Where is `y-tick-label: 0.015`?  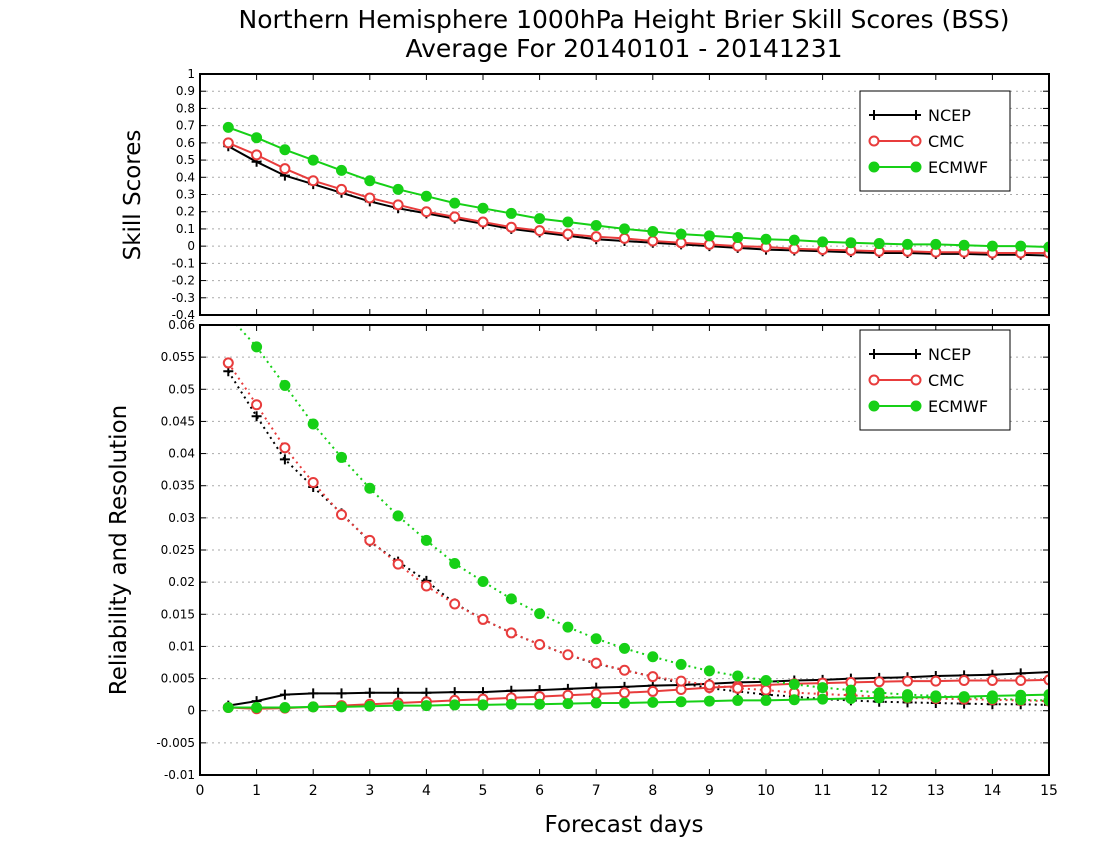 y-tick-label: 0.015 is located at coordinates (178, 614).